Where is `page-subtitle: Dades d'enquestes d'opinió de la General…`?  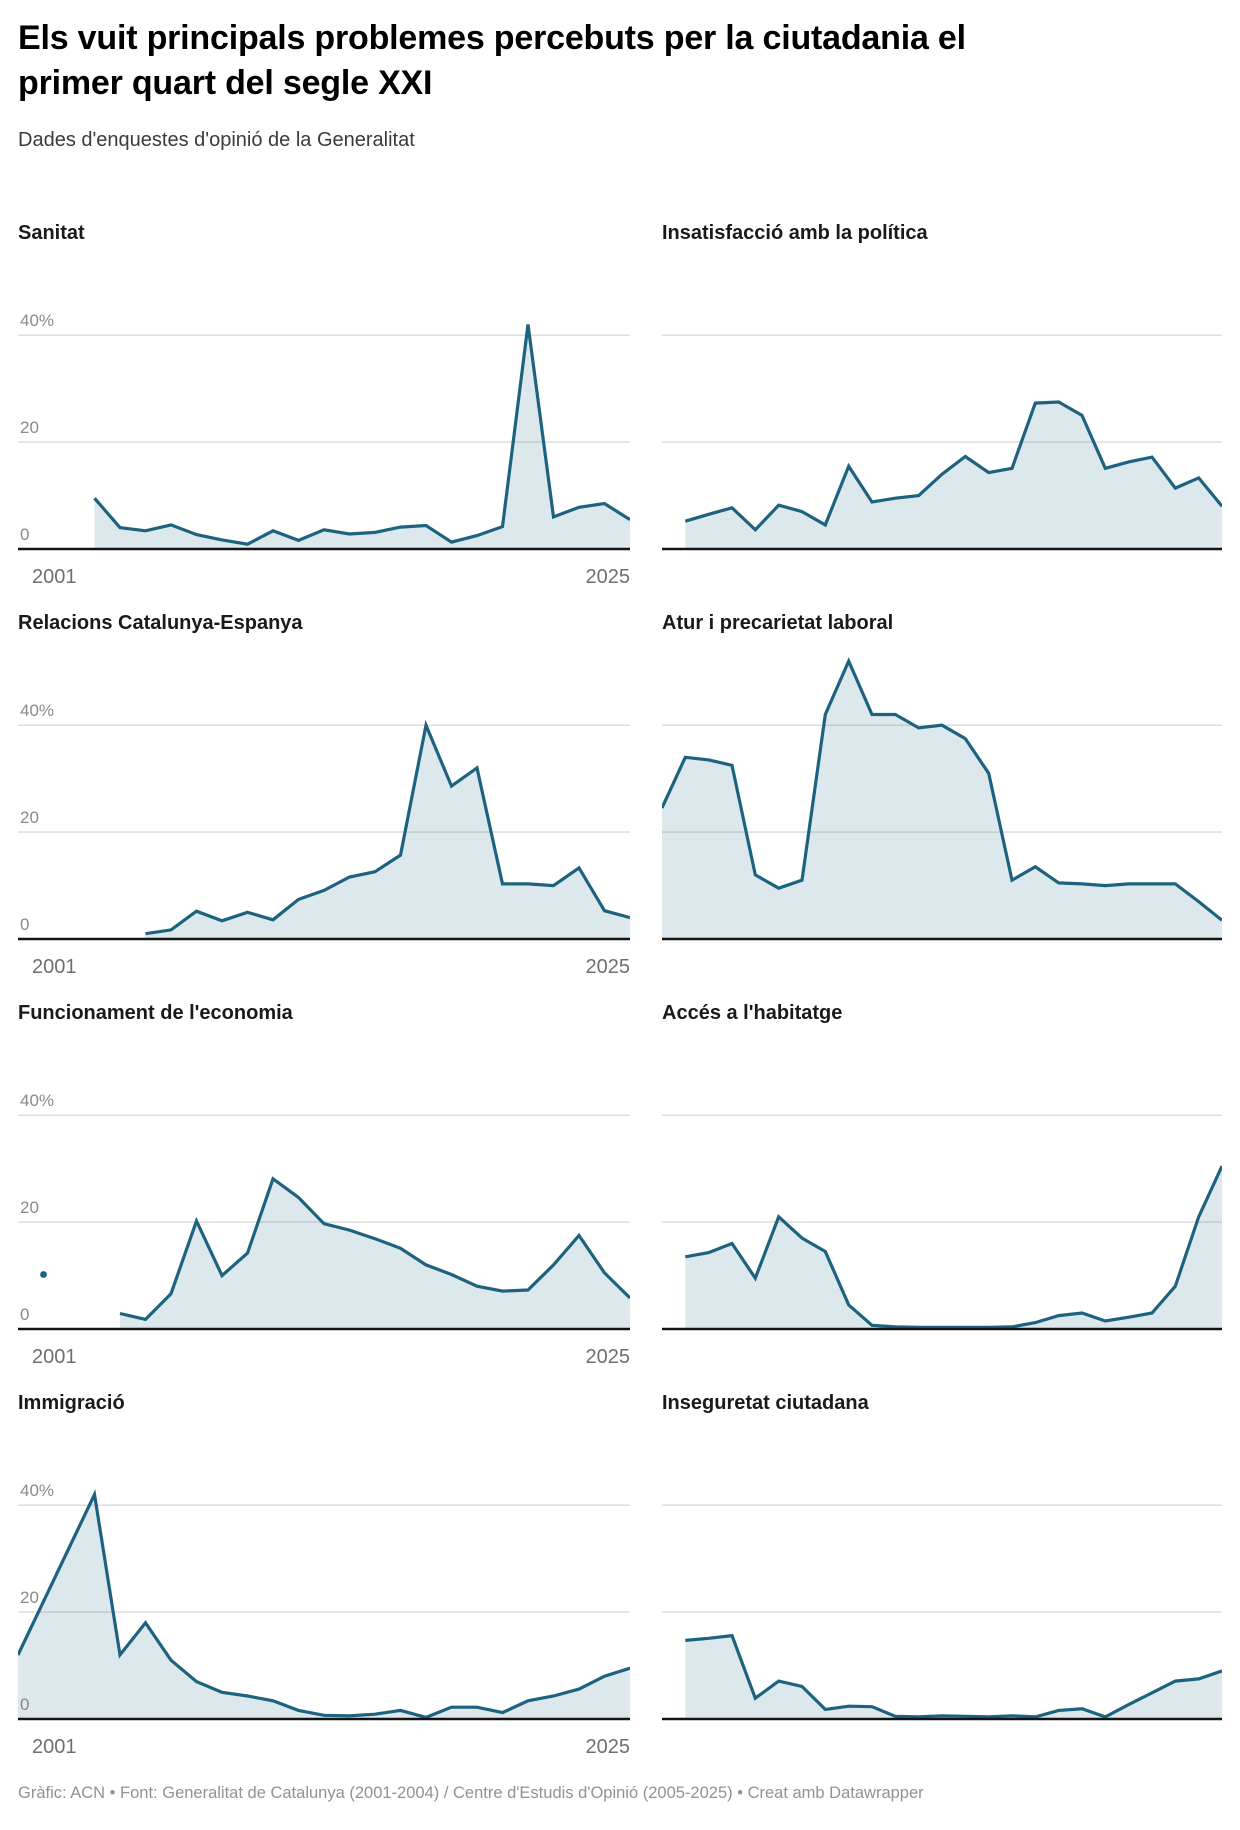 page-subtitle: Dades d'enquestes d'opinió de la General… is located at coordinates (216, 140).